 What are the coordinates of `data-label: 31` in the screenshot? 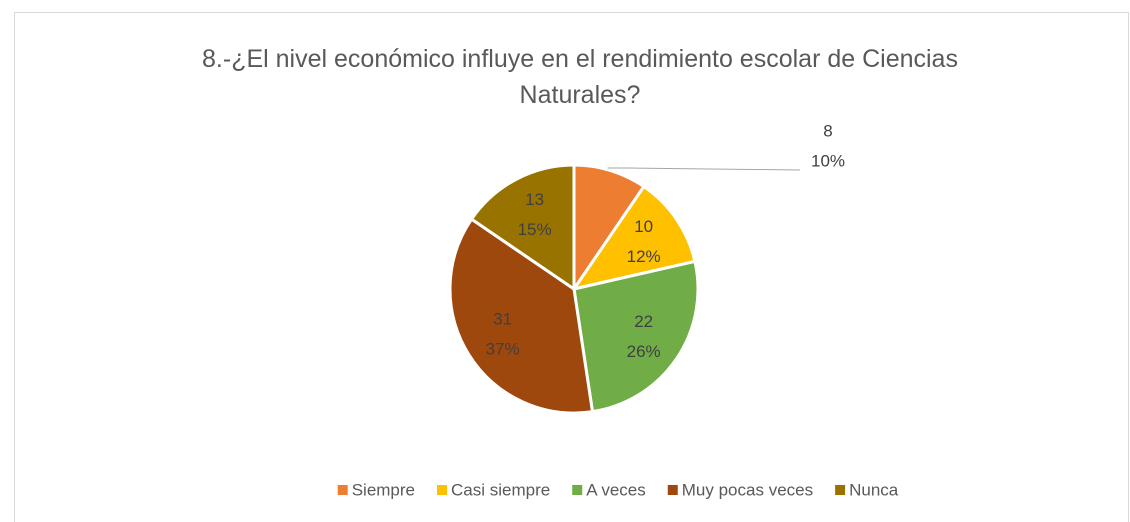 It's located at (502, 318).